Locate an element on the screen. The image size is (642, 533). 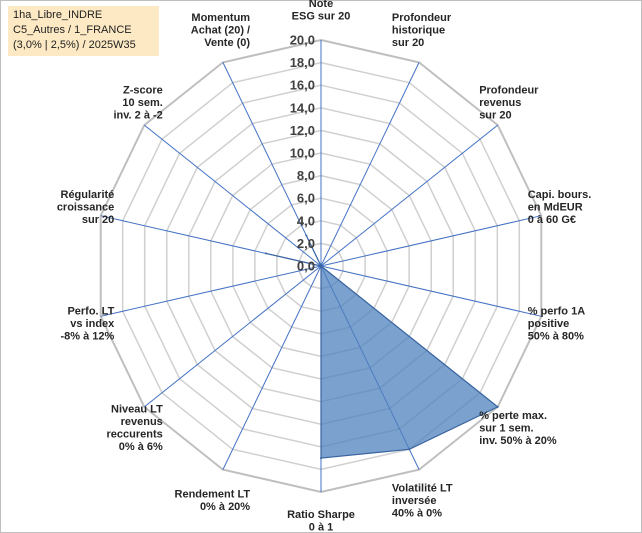
axis-label: Perfo. LT vs index -8% à 12% is located at coordinates (87, 323).